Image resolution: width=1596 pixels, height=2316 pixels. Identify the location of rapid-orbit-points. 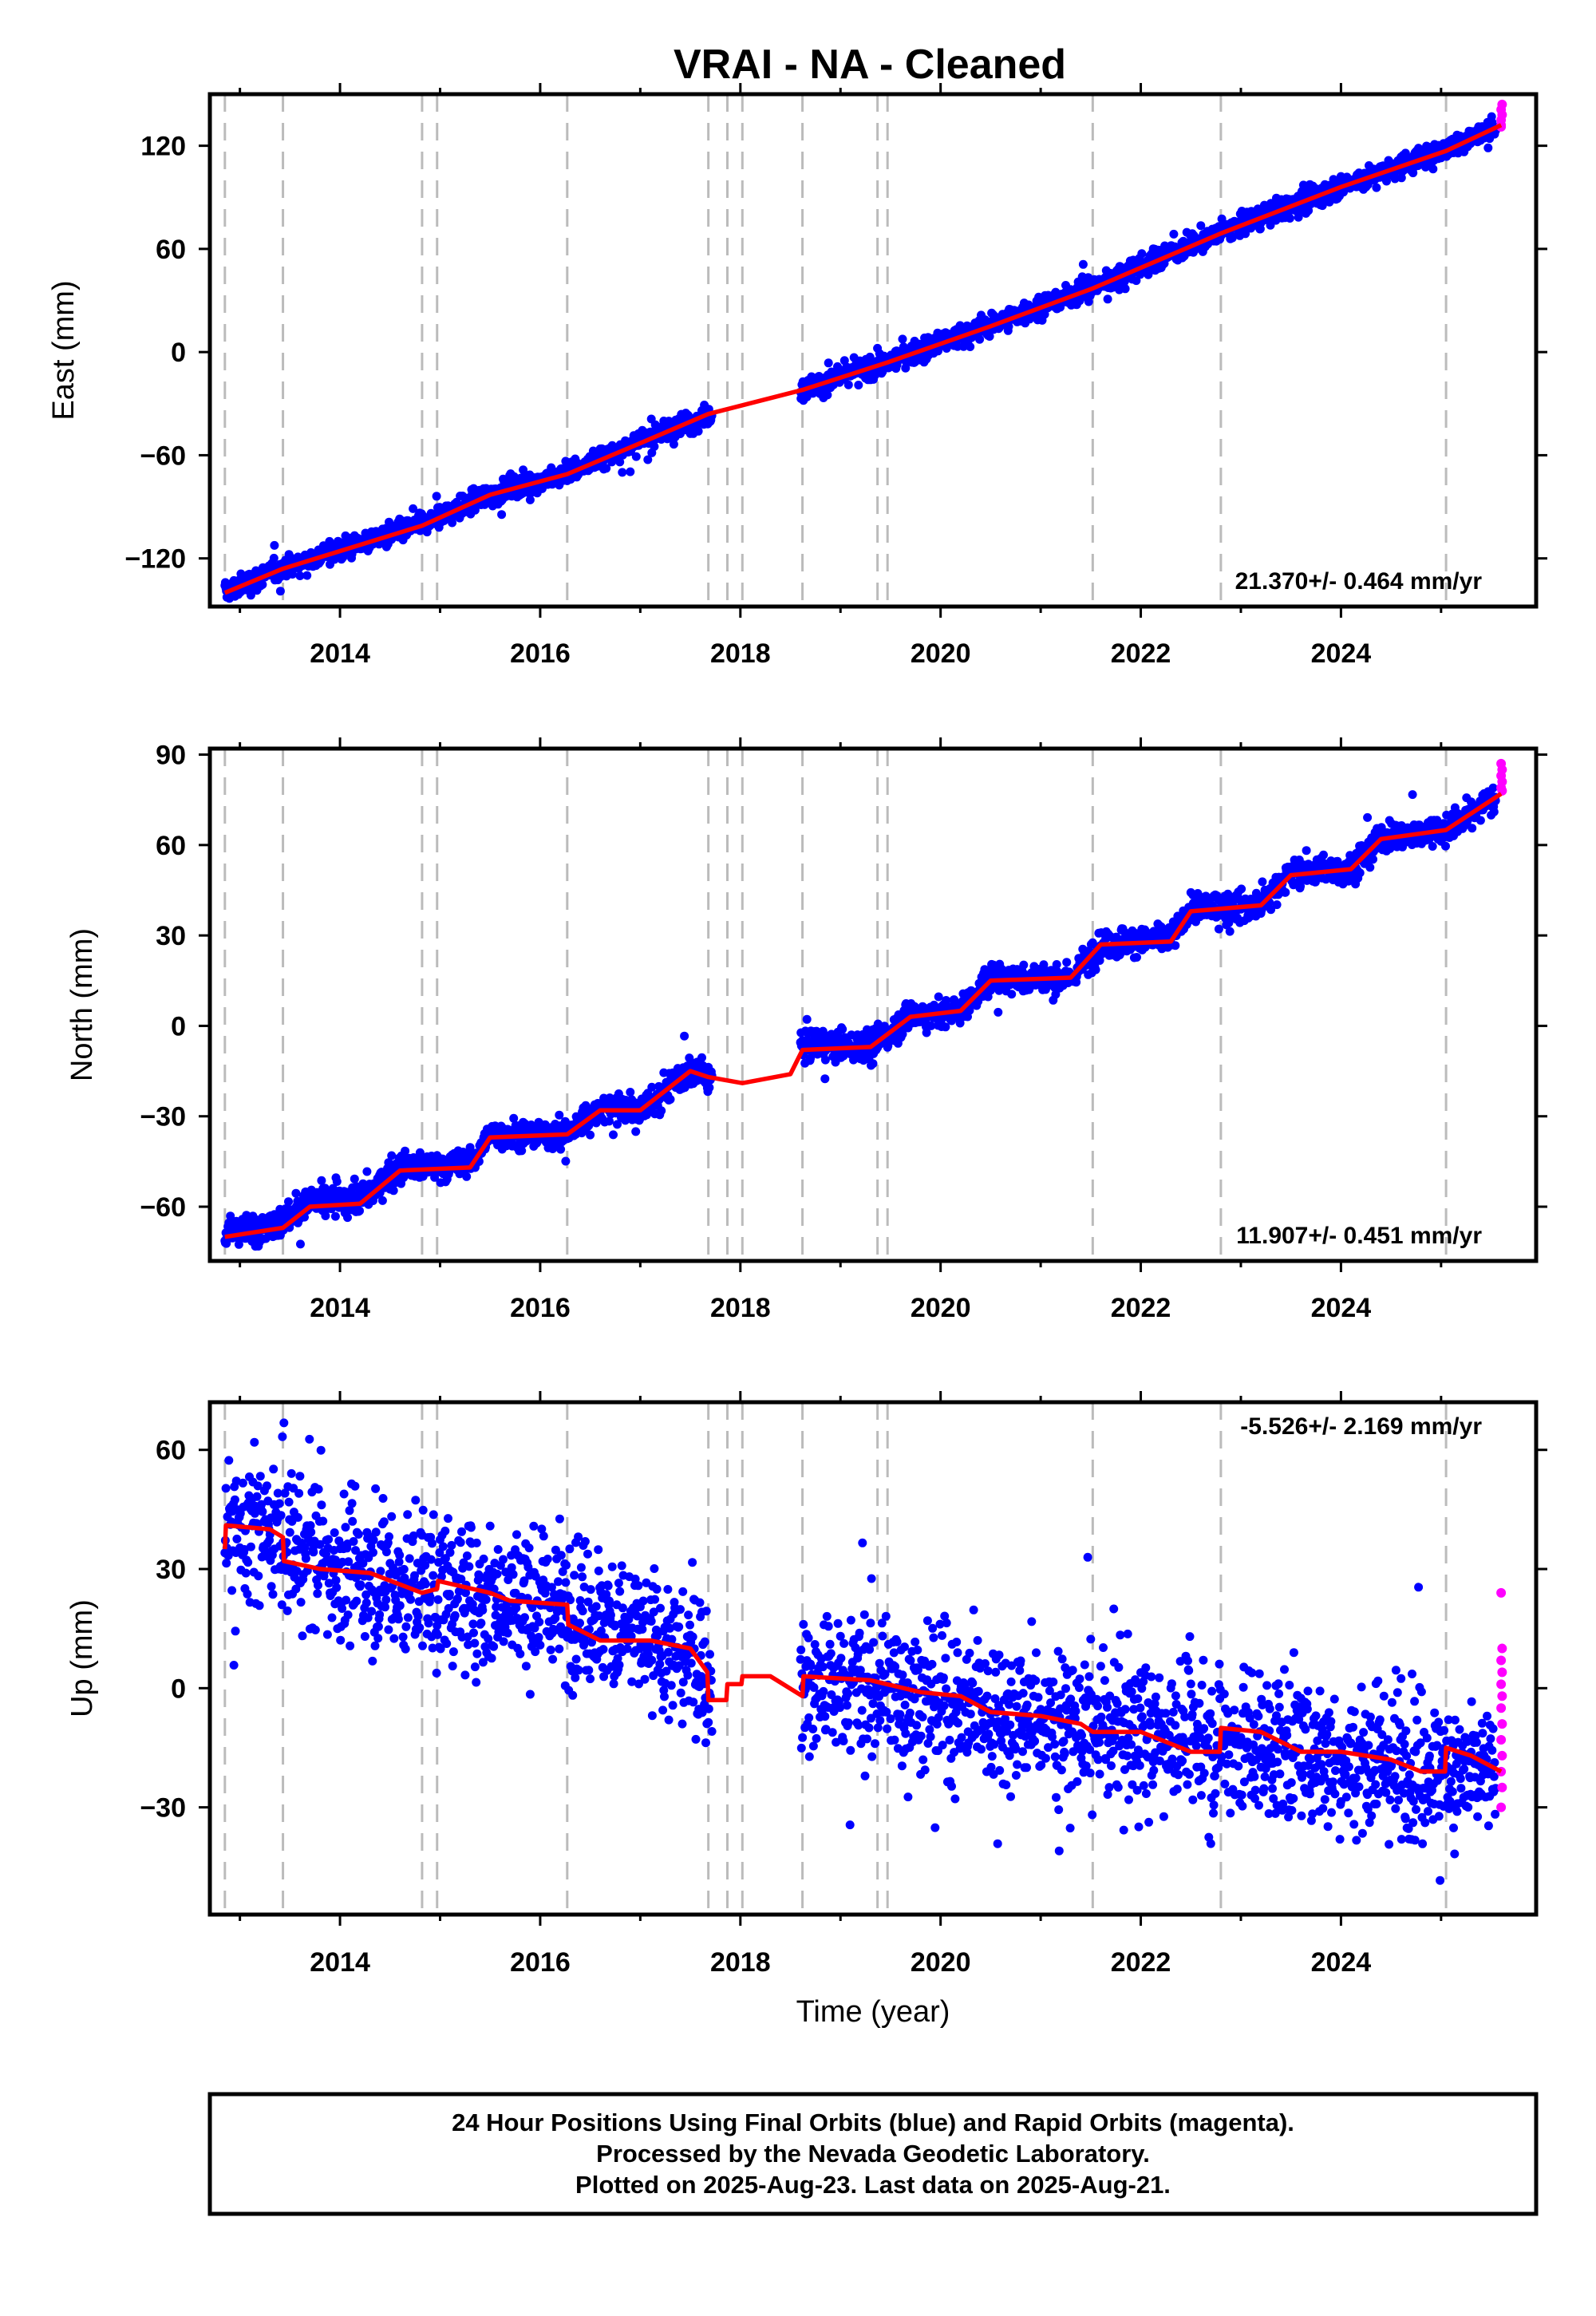
(1501, 777).